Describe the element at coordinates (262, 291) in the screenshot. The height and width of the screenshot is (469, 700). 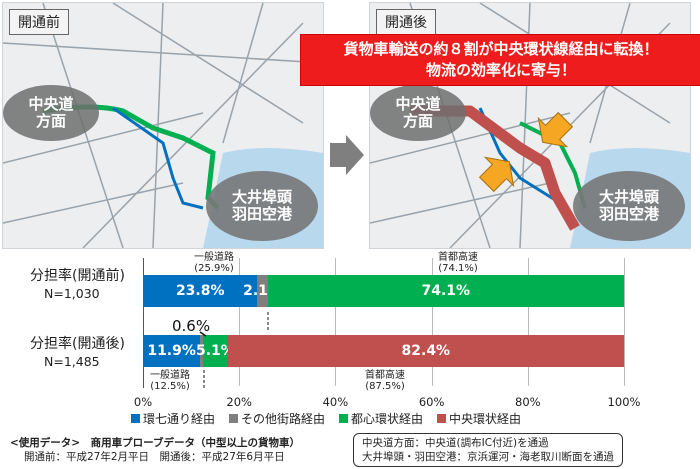
I see `bar-segment: 2.1%` at that location.